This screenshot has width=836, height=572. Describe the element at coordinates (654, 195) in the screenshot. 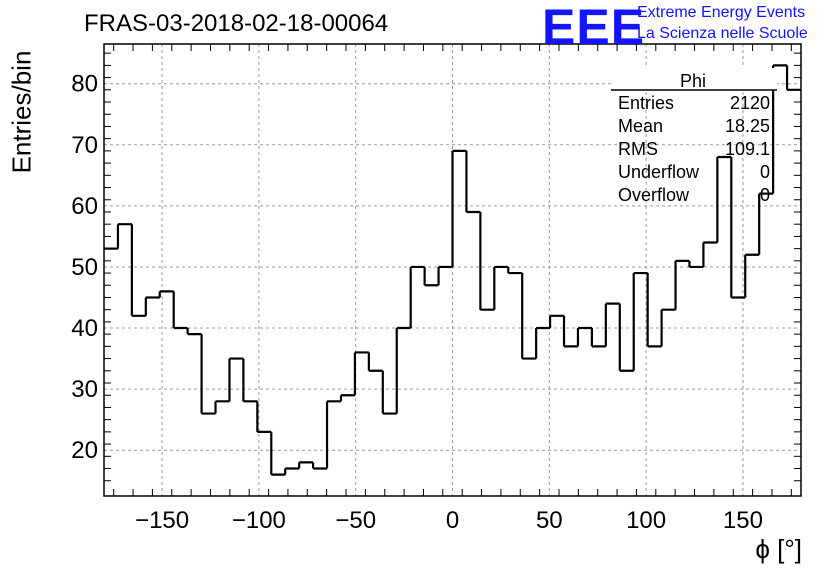

I see `stats-label-overflow: Overflow` at that location.